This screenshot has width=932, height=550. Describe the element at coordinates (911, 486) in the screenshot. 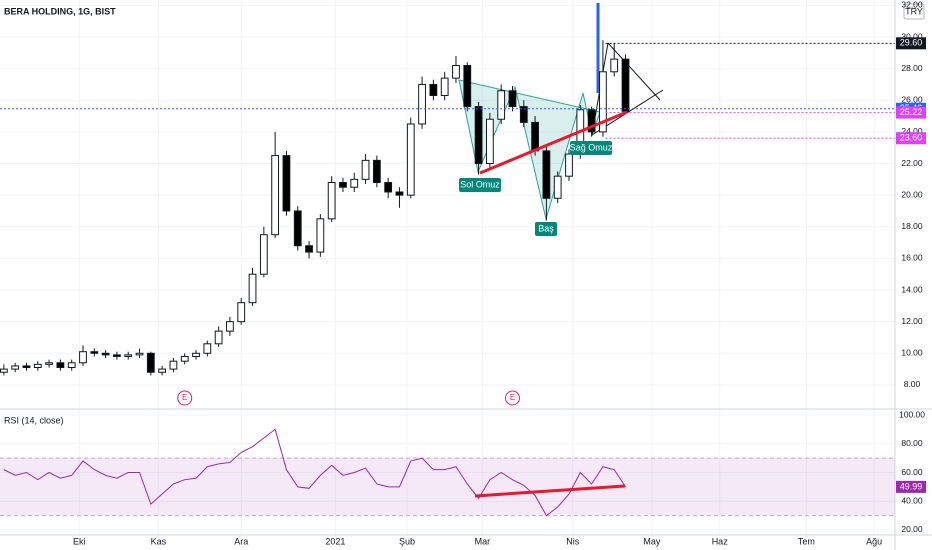

I see `last-value-box` at that location.